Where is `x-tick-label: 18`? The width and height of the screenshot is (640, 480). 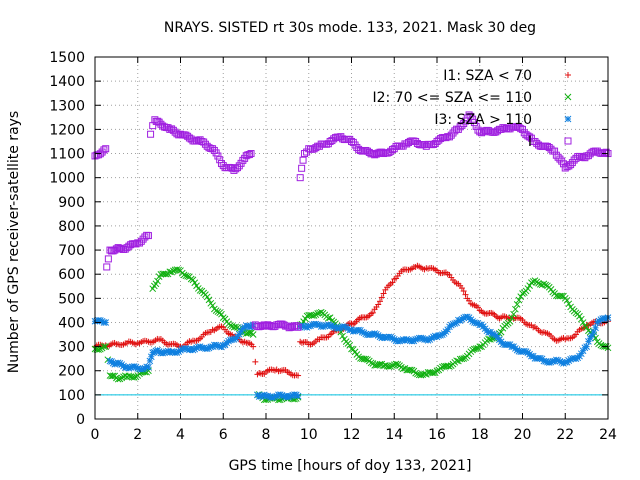 x-tick-label: 18 is located at coordinates (480, 435).